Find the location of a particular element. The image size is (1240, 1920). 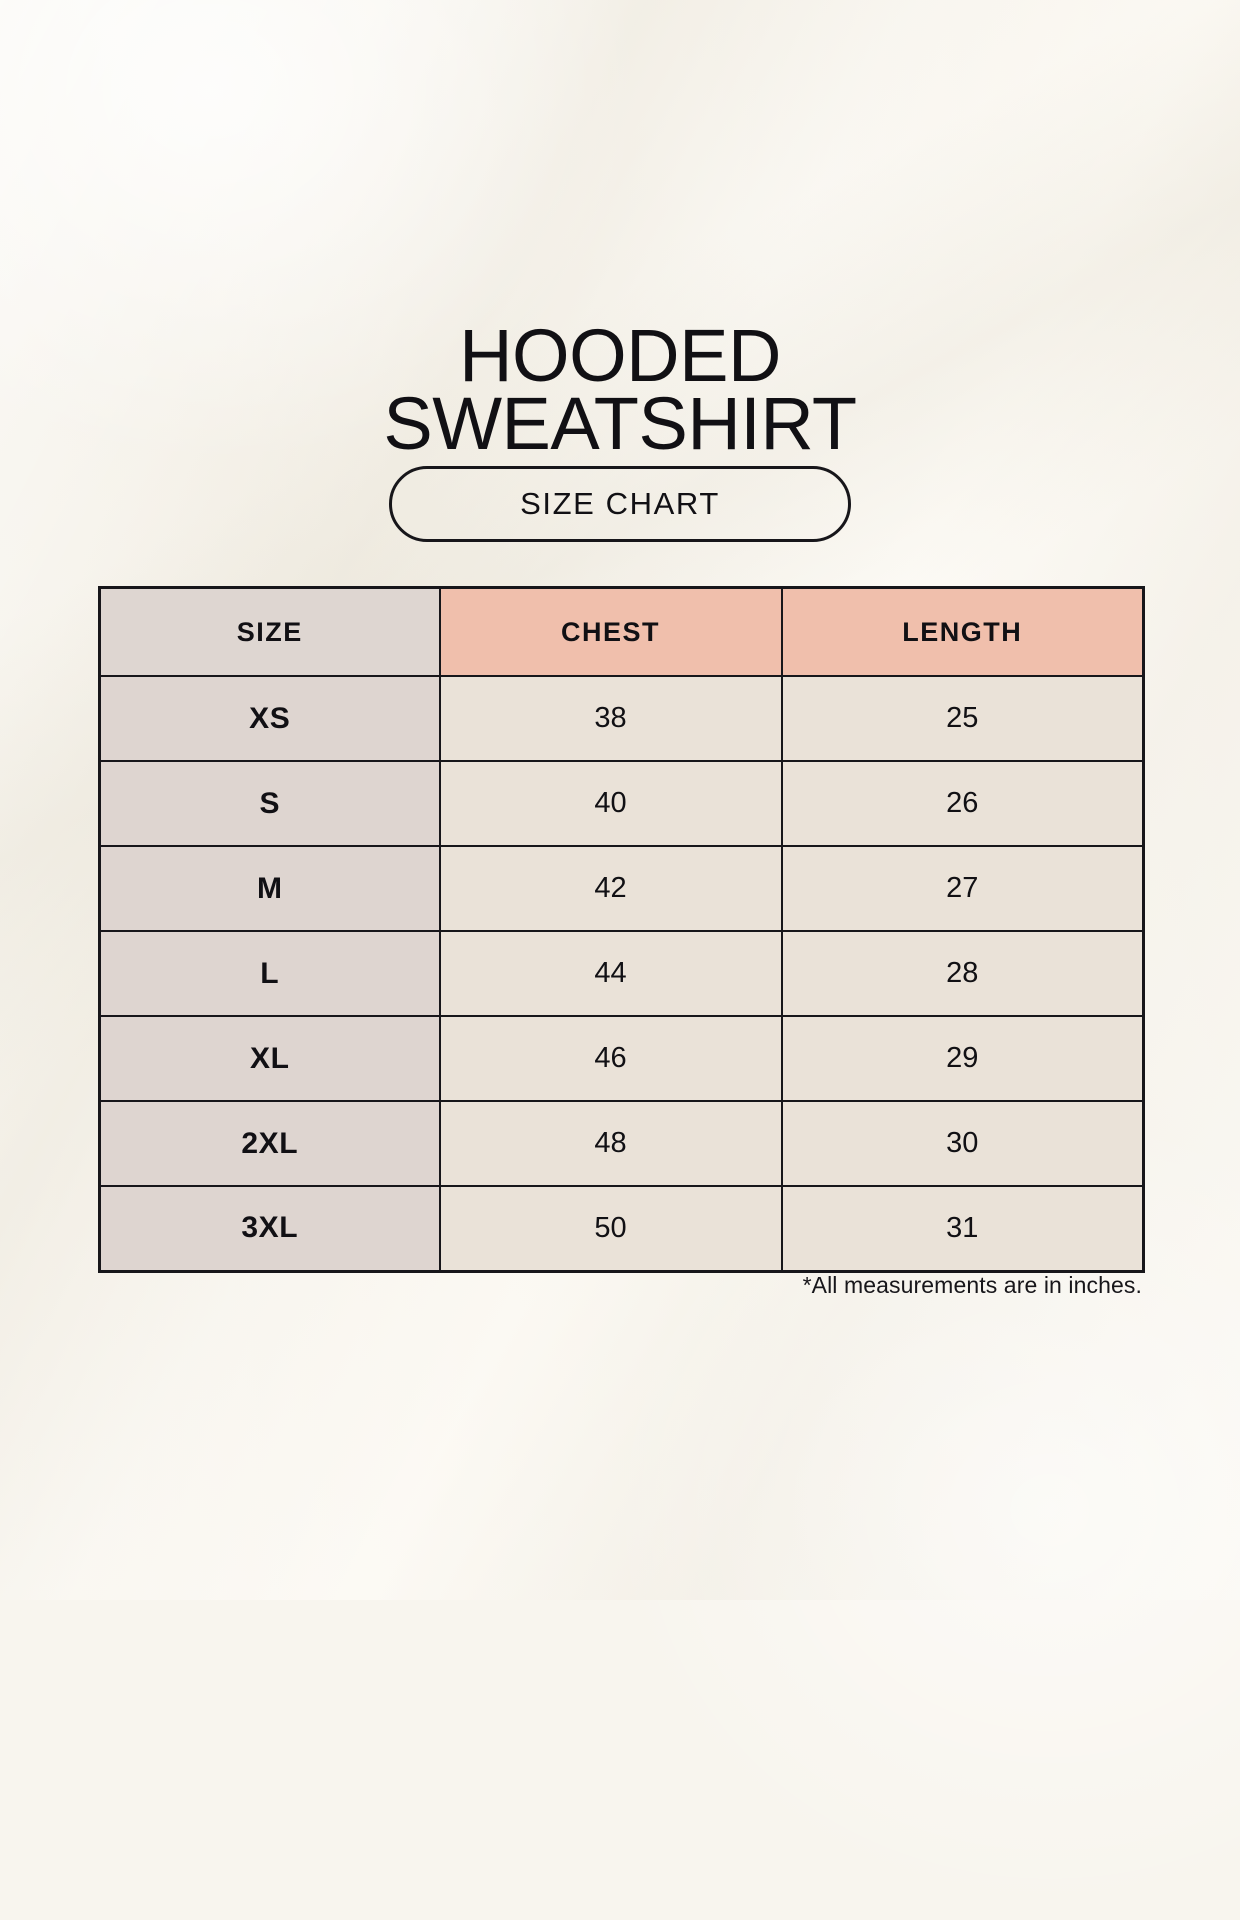

cell-size: M is located at coordinates (269, 888).